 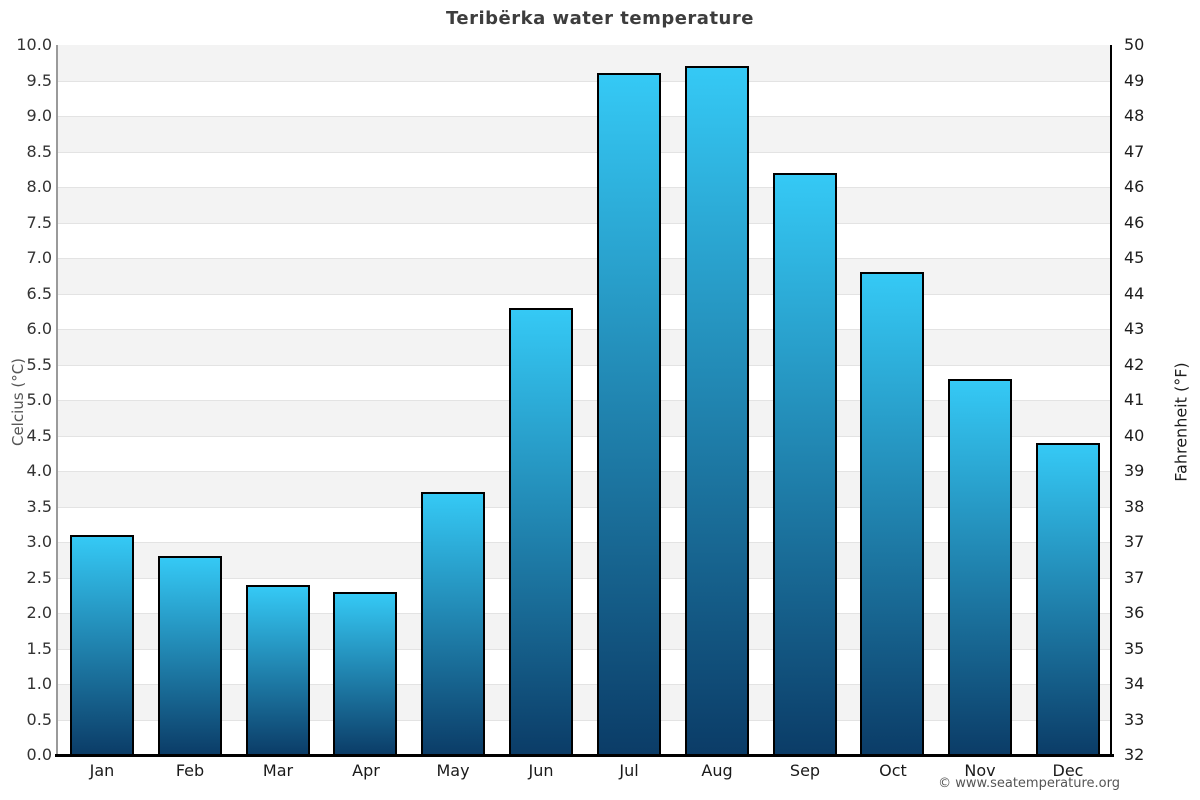 I want to click on bar-aug, so click(x=717, y=410).